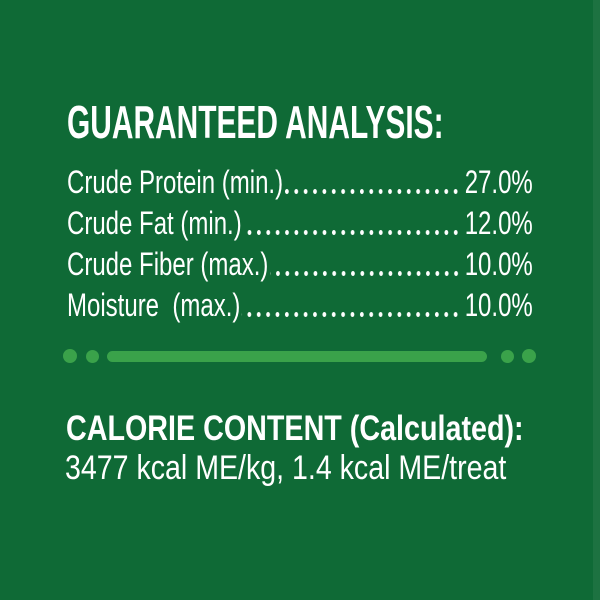 The image size is (600, 600). What do you see at coordinates (286, 468) in the screenshot?
I see `calorie-content-value: 3477 kcal ME/kg, 1.4 kcal ME/treat` at bounding box center [286, 468].